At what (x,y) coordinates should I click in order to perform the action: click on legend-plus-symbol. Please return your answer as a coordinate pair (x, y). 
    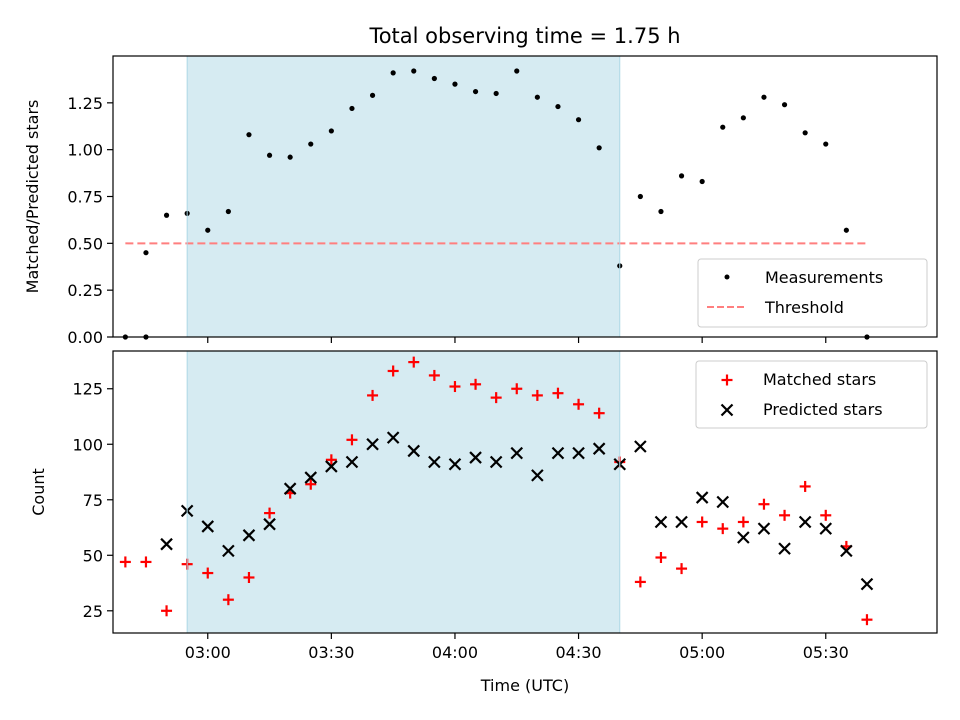
    Looking at the image, I should click on (727, 380).